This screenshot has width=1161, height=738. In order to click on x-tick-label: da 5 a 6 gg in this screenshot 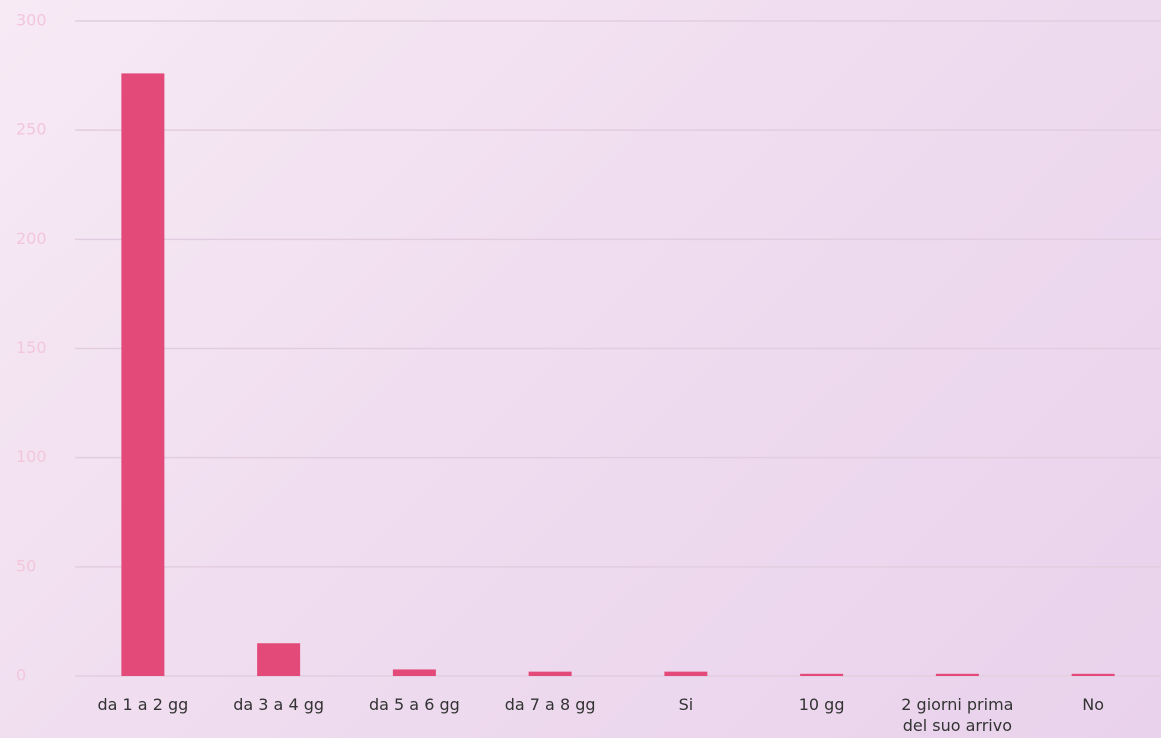, I will do `click(414, 704)`.